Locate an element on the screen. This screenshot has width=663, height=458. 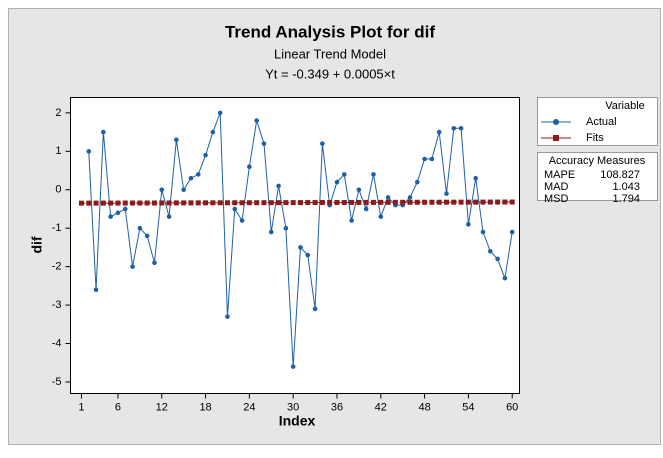
accuracy-title: Accuracy Measures is located at coordinates (597, 161).